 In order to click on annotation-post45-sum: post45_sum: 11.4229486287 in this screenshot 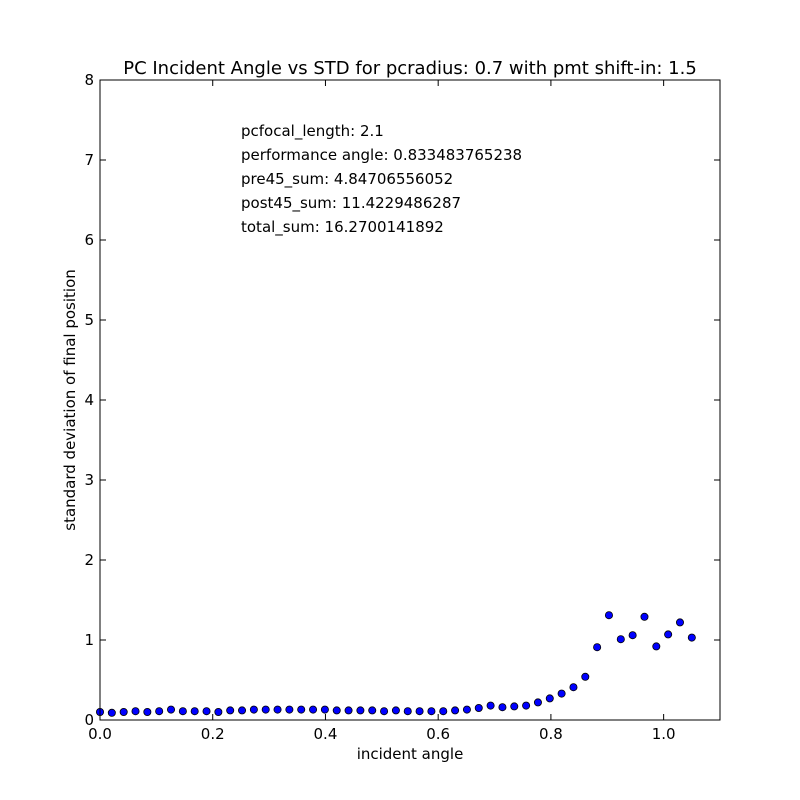, I will do `click(351, 203)`.